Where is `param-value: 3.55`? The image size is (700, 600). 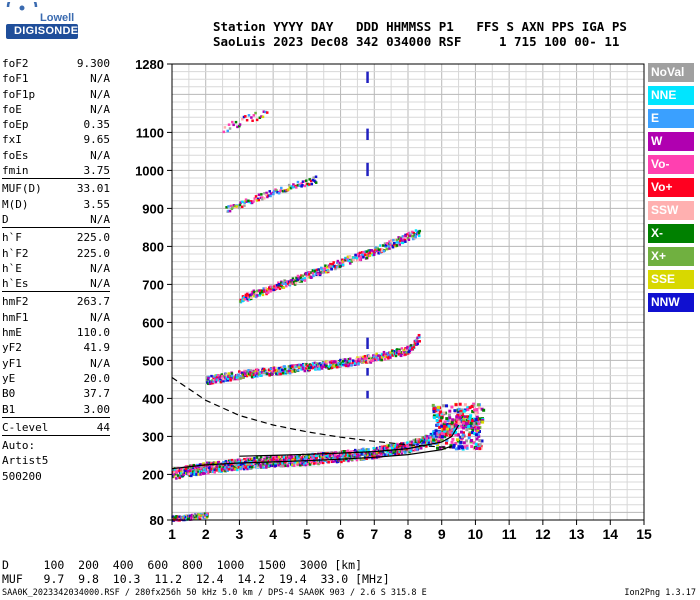 param-value: 3.55 is located at coordinates (97, 204).